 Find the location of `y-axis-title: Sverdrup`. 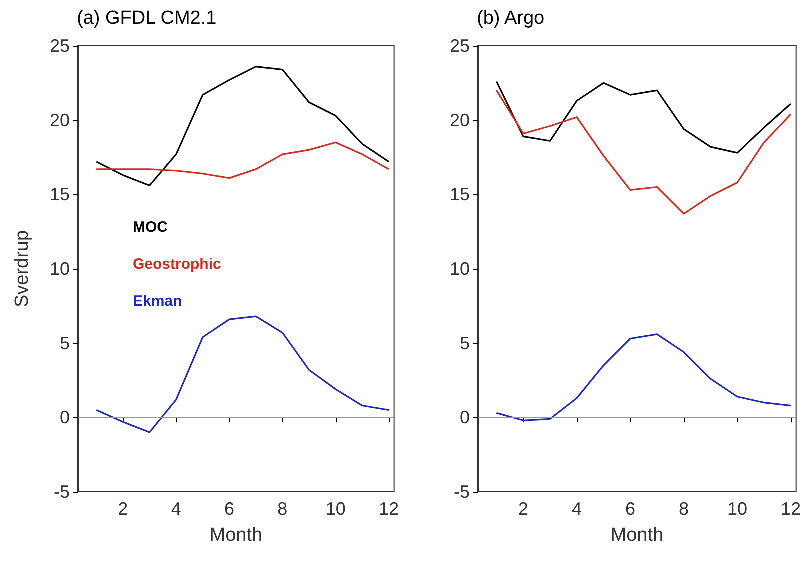

y-axis-title: Sverdrup is located at coordinates (22, 269).